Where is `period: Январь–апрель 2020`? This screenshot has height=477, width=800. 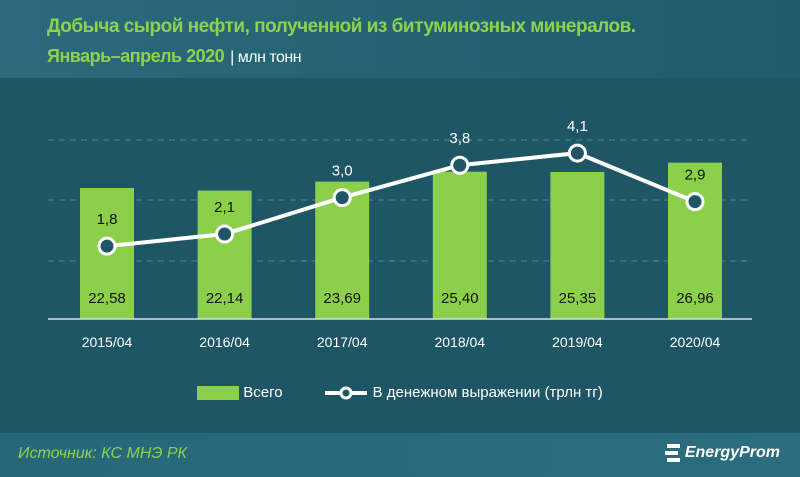
period: Январь–апрель 2020 is located at coordinates (136, 56).